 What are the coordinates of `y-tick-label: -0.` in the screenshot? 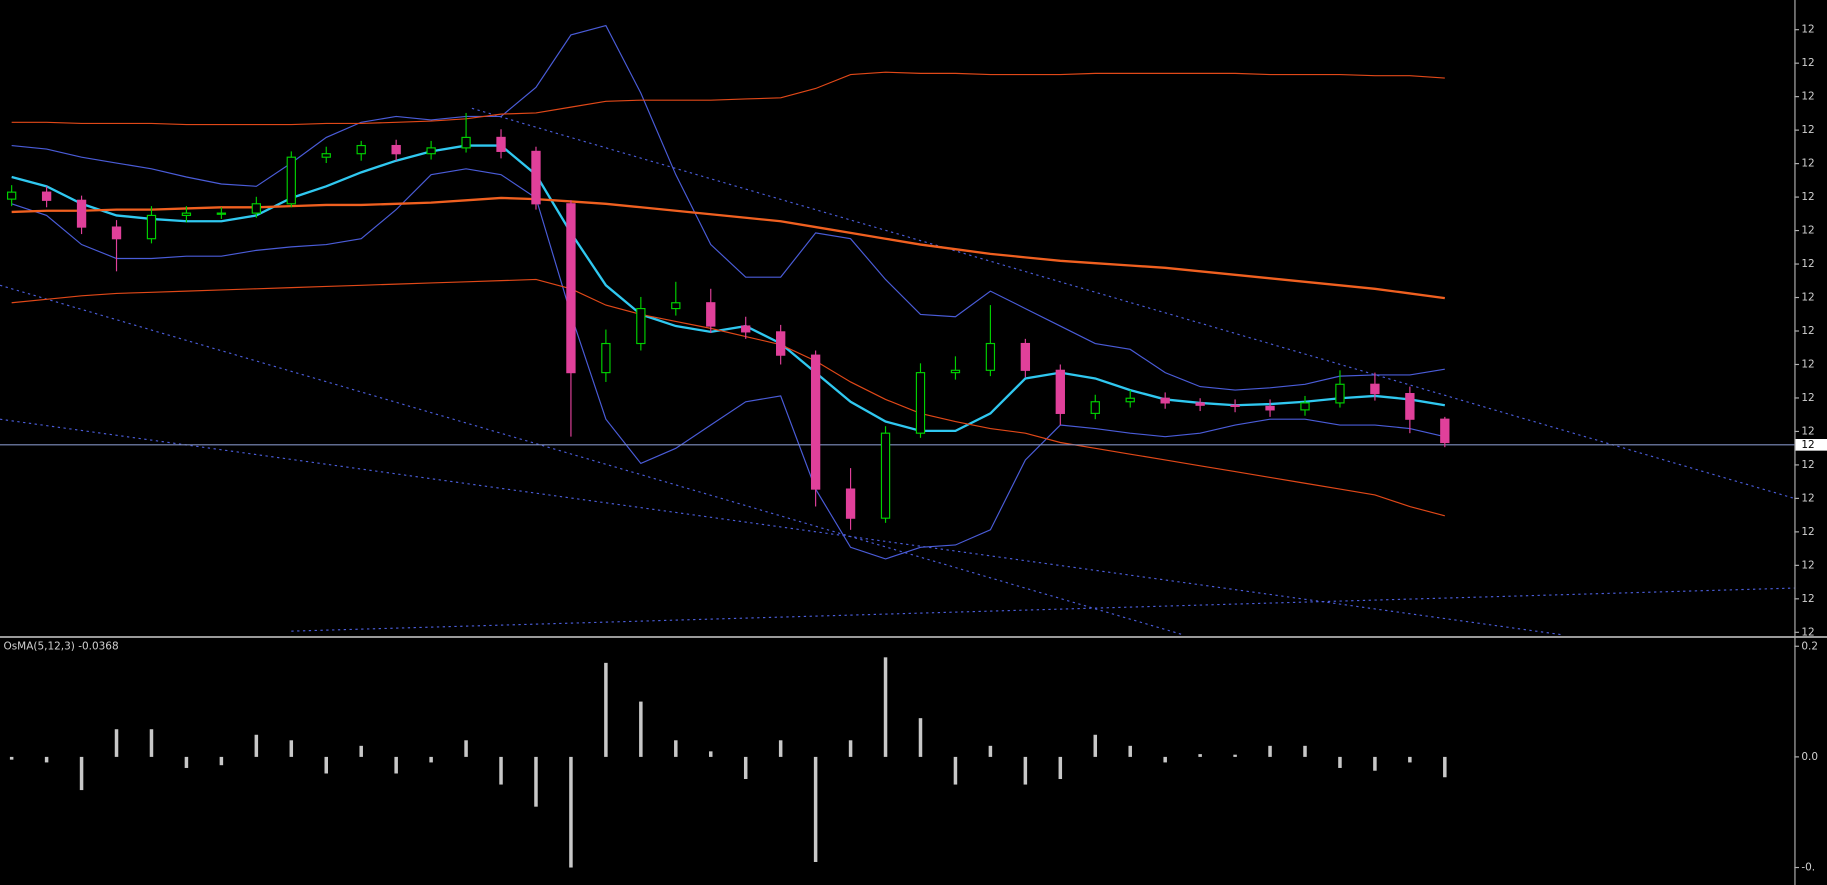 It's located at (1808, 868).